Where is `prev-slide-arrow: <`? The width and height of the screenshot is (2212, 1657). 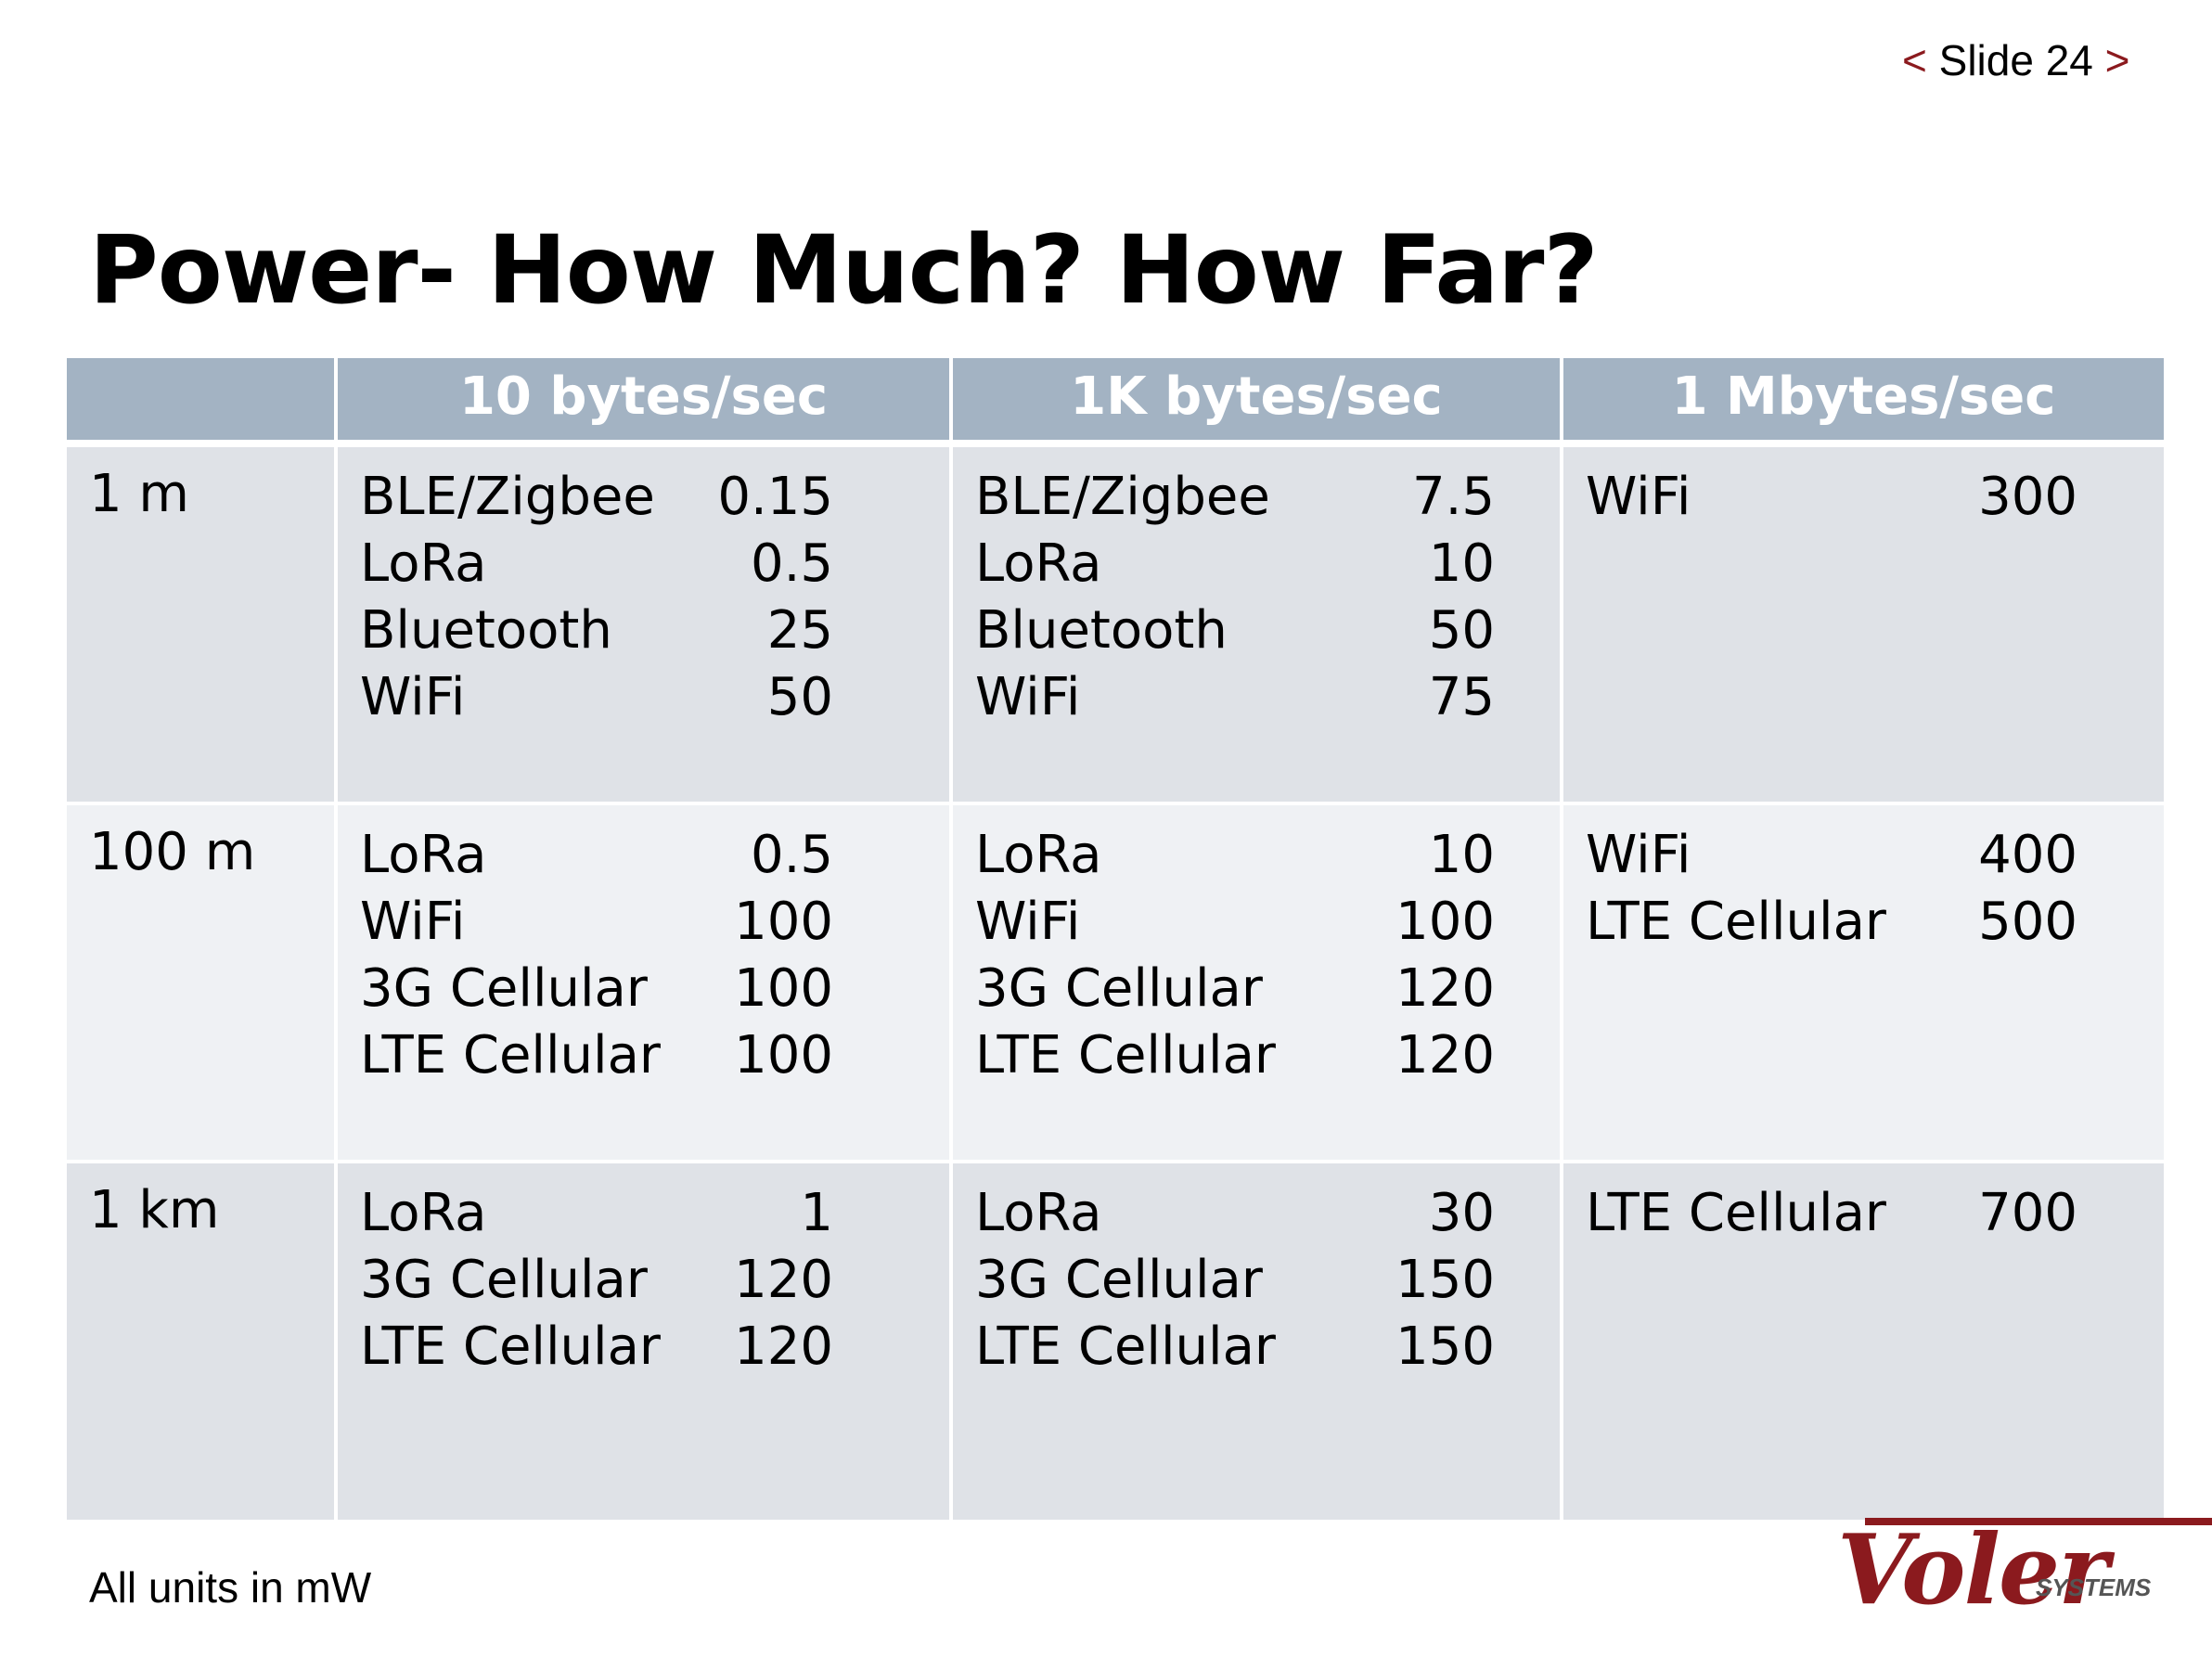
prev-slide-arrow: < is located at coordinates (1914, 60).